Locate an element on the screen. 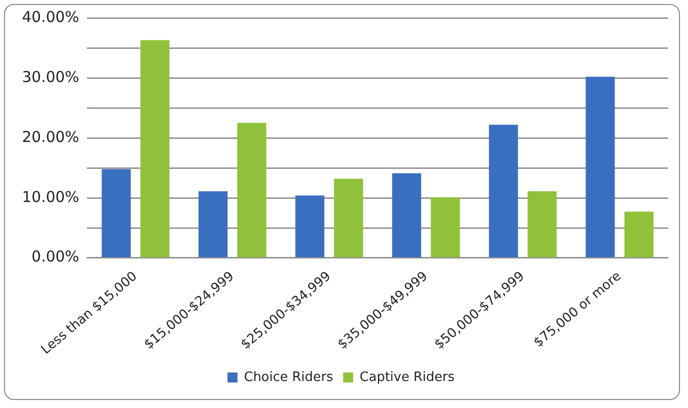 Image resolution: width=688 pixels, height=408 pixels. y-tick-label: 10.00% is located at coordinates (51, 197).